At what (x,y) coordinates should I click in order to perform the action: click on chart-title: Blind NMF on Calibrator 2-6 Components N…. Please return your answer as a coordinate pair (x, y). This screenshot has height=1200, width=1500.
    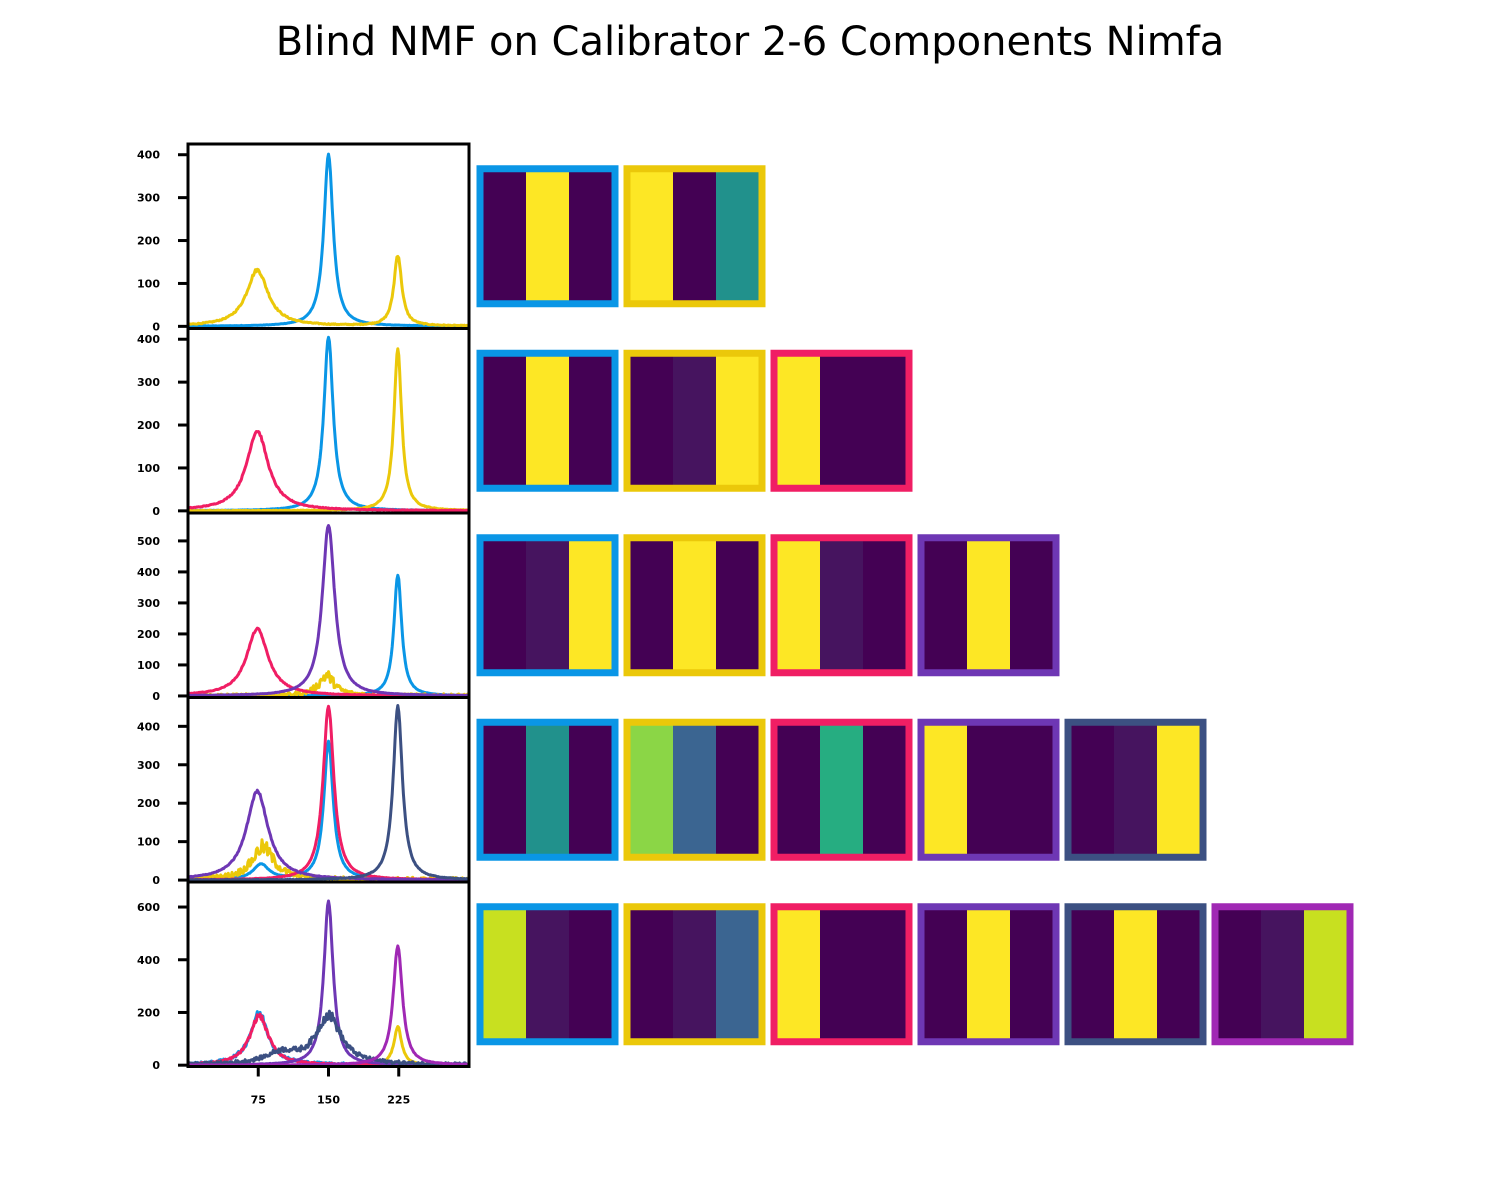
    Looking at the image, I should click on (750, 42).